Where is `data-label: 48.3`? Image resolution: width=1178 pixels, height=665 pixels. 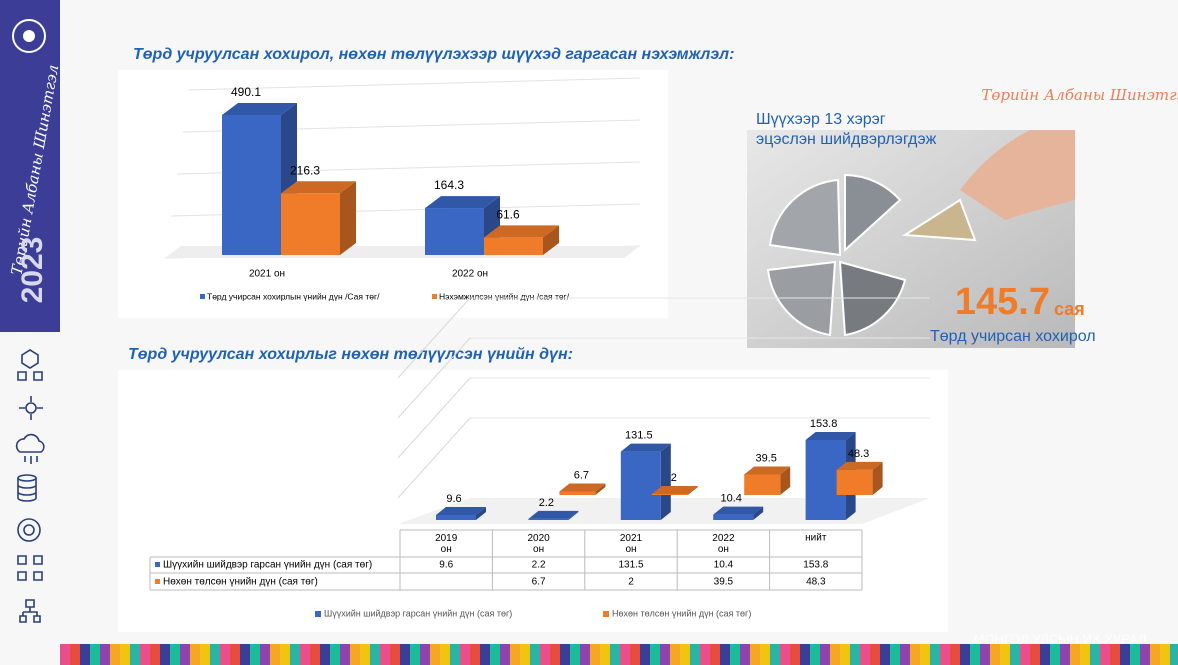 data-label: 48.3 is located at coordinates (858, 454).